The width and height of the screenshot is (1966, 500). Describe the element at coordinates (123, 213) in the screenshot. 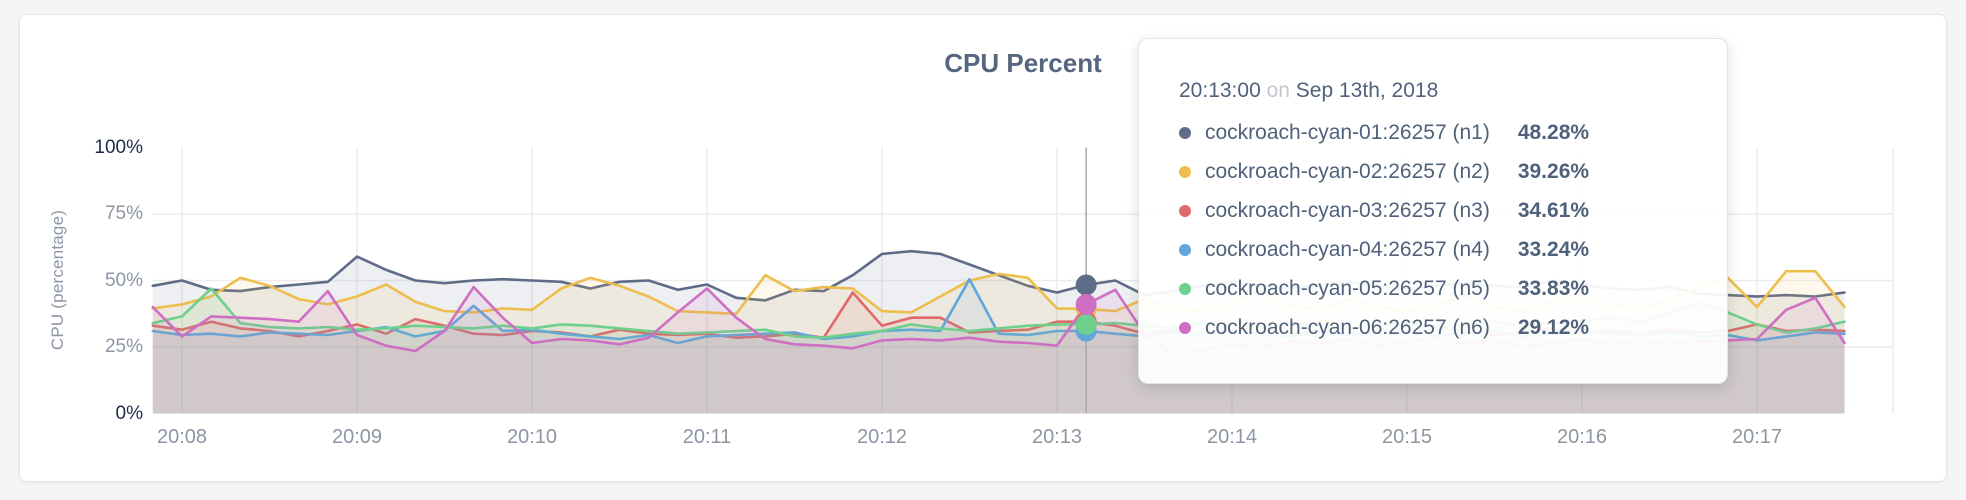

I see `y-axis-tick: 75%` at that location.